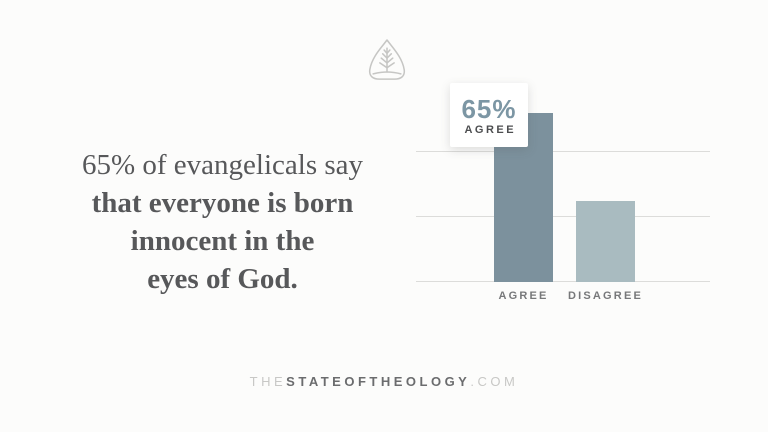  What do you see at coordinates (222, 241) in the screenshot?
I see `headline-line: innocent in the` at bounding box center [222, 241].